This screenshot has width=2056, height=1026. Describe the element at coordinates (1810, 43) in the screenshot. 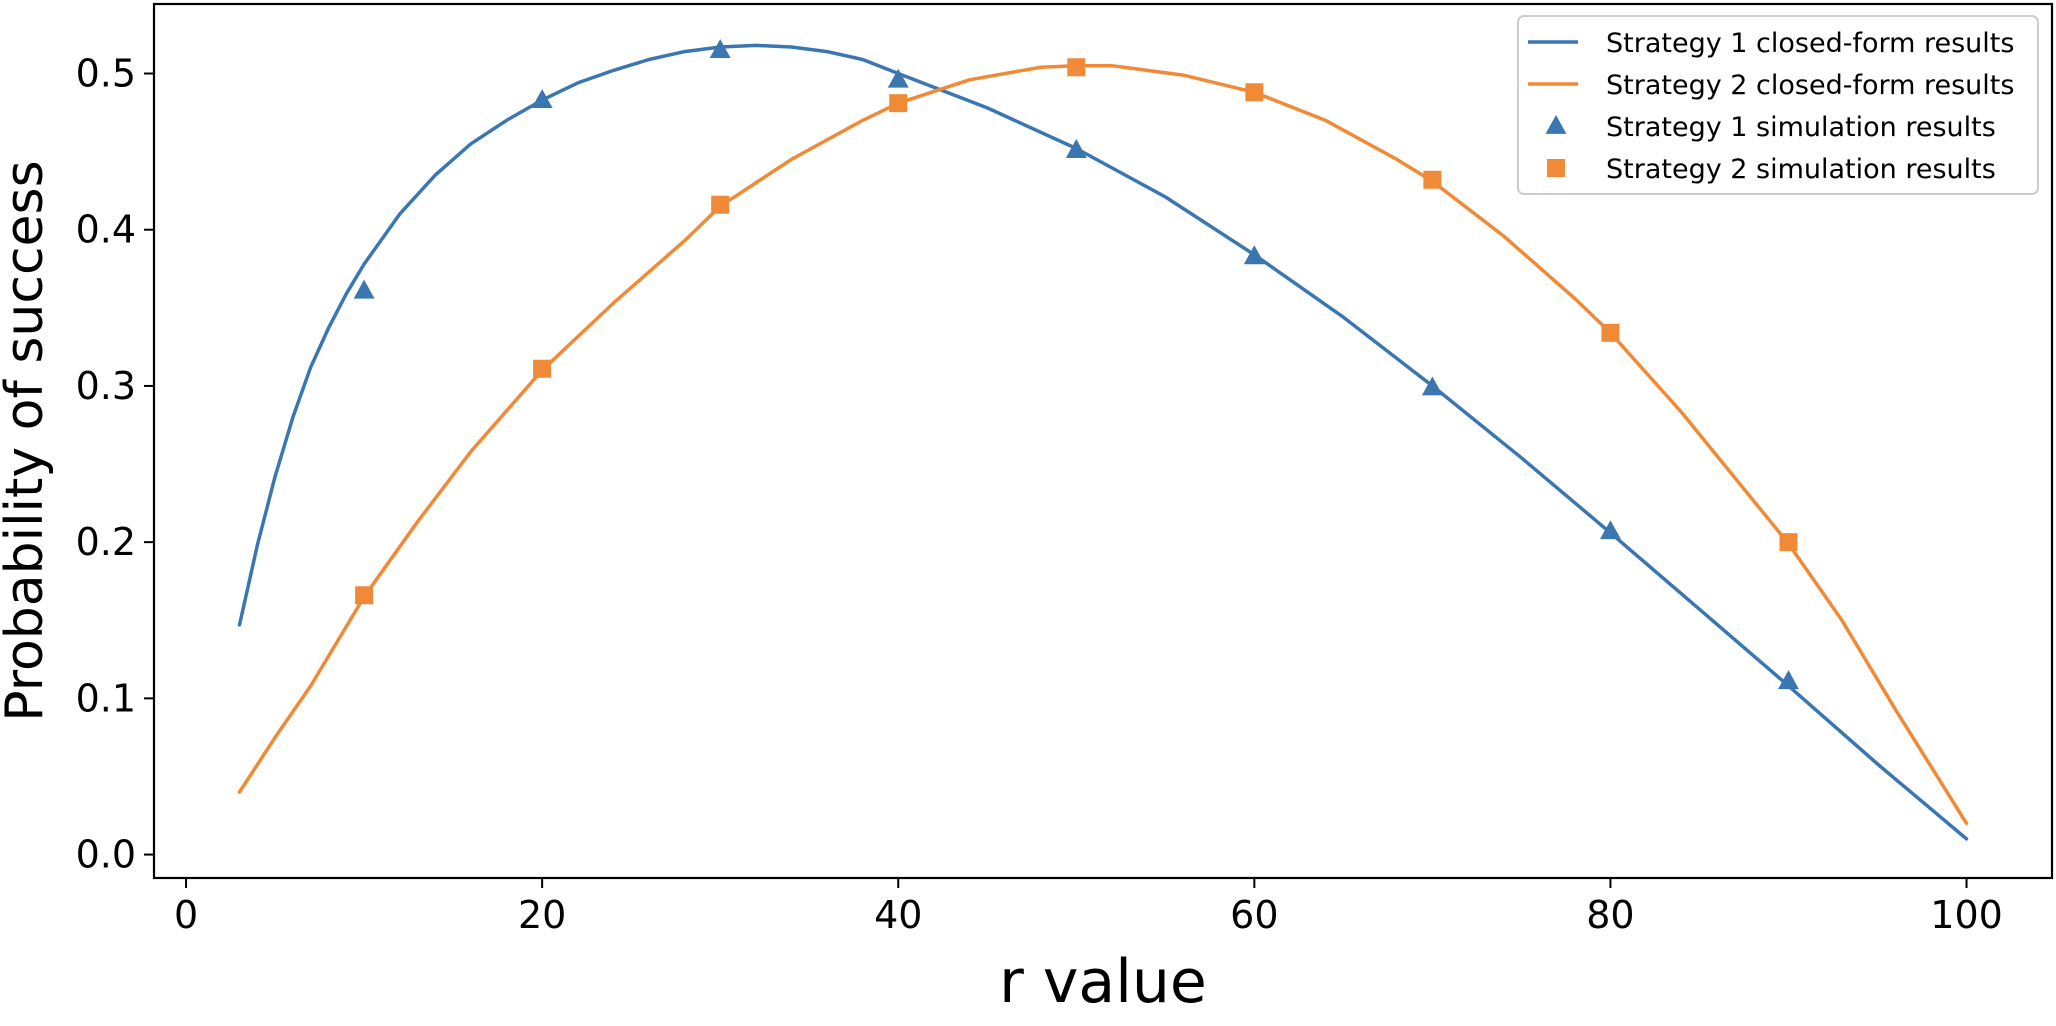

I see `legend-label-strategy-1-closed-form-results: Strategy 1 closed-form results` at that location.